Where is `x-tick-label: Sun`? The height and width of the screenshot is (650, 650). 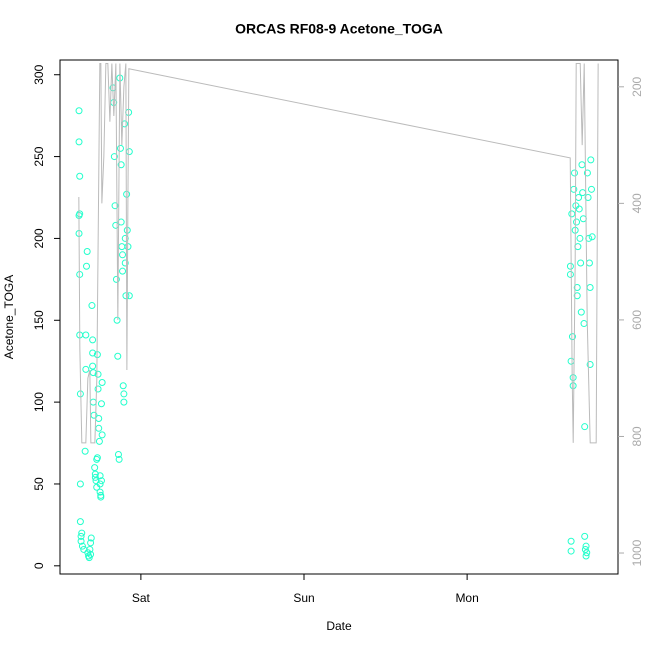 x-tick-label: Sun is located at coordinates (303, 598).